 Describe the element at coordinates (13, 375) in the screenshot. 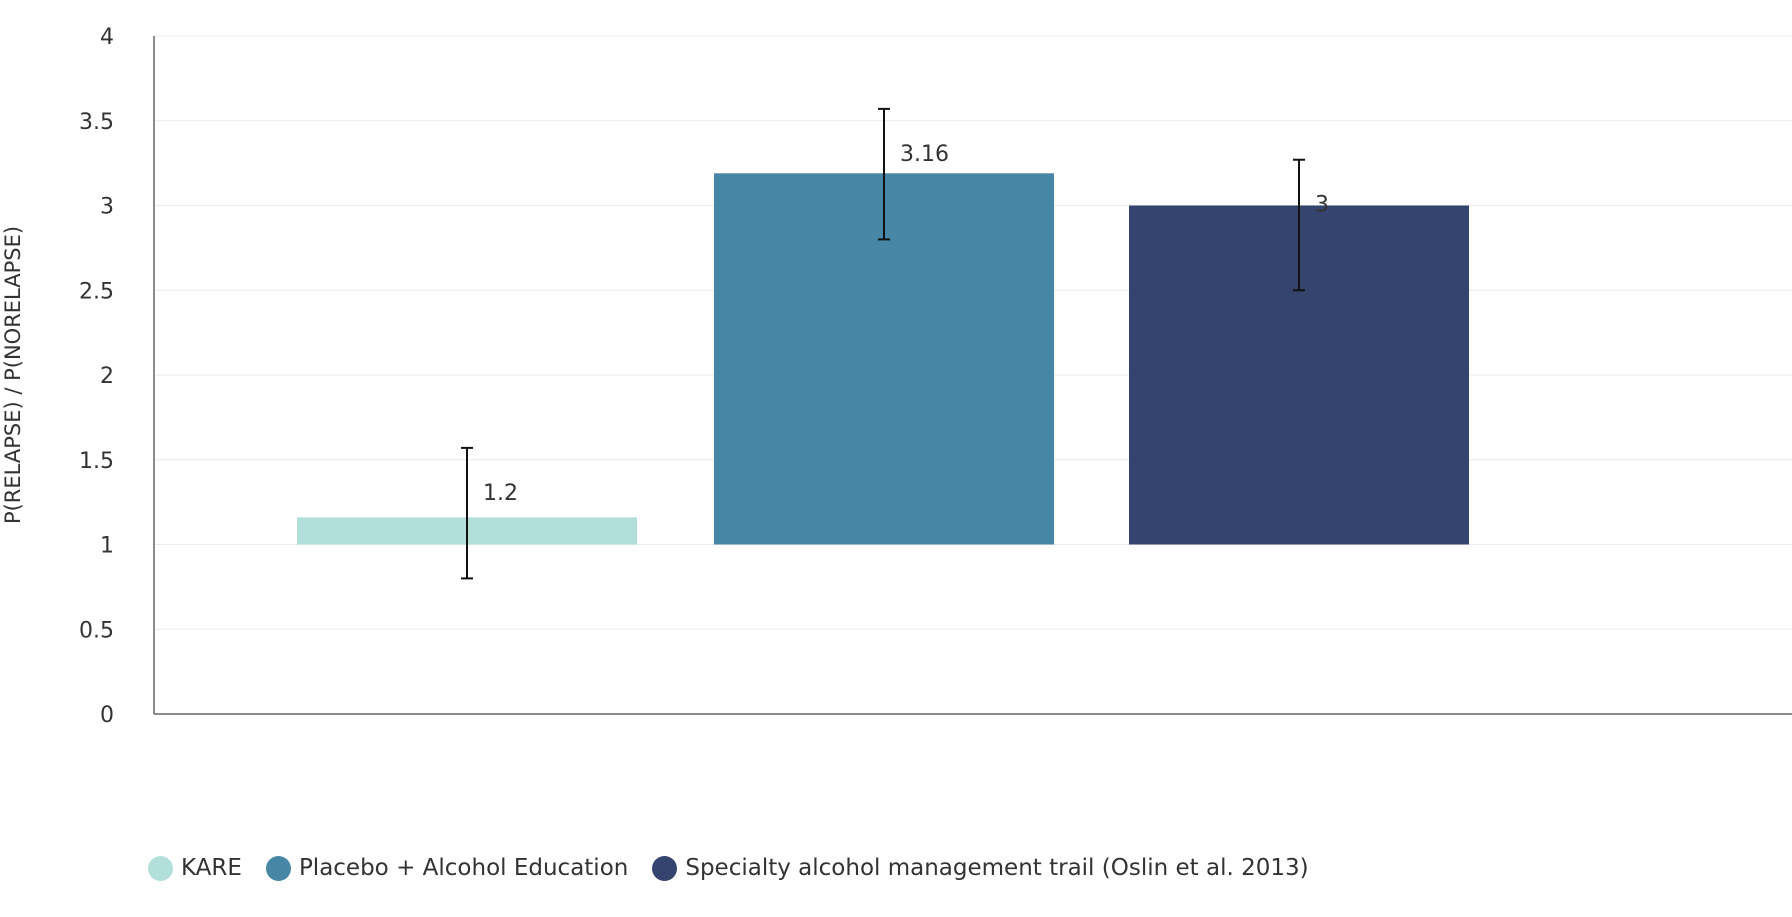

I see `y-axis-label: P(RELAPSE) / P(NORELAPSE)` at that location.